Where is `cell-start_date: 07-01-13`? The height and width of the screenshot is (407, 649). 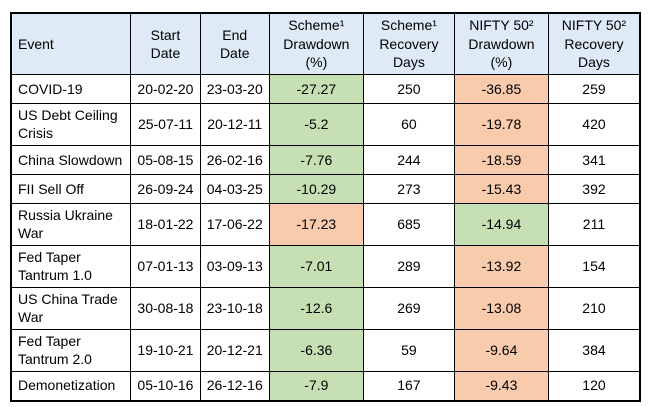 cell-start_date: 07-01-13 is located at coordinates (165, 266).